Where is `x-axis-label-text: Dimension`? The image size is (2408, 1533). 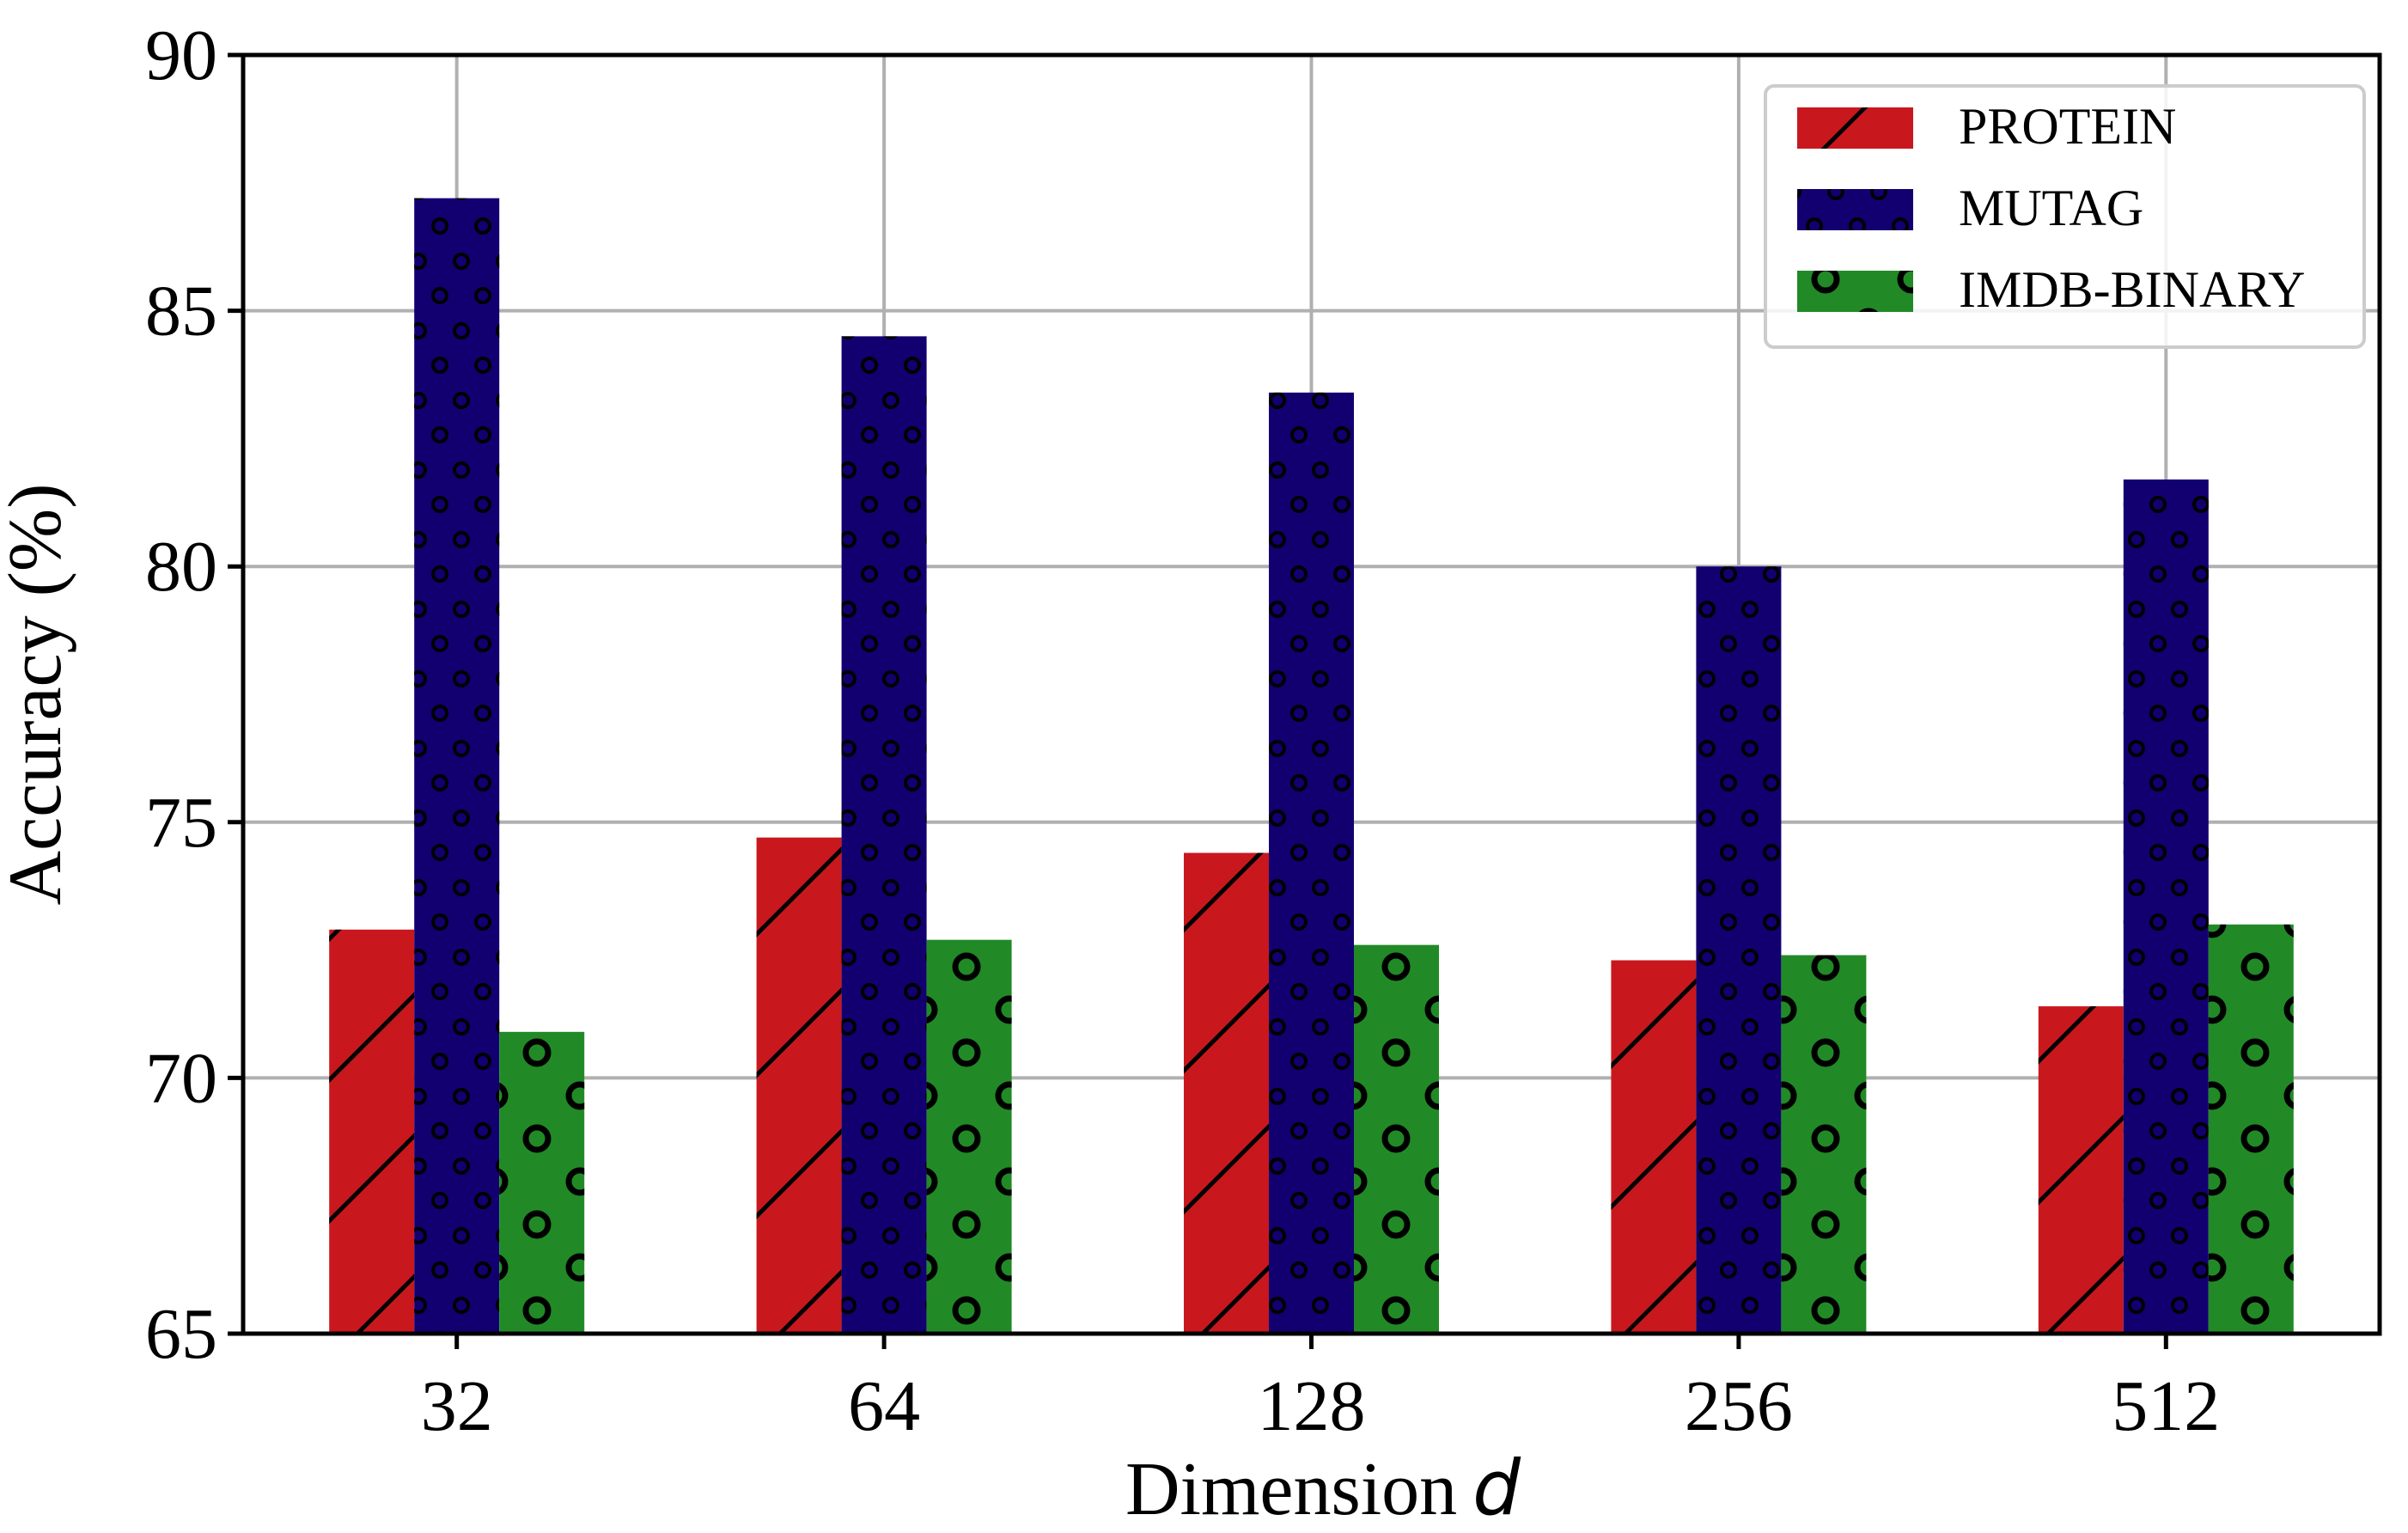
x-axis-label-text: Dimension is located at coordinates (1291, 1489).